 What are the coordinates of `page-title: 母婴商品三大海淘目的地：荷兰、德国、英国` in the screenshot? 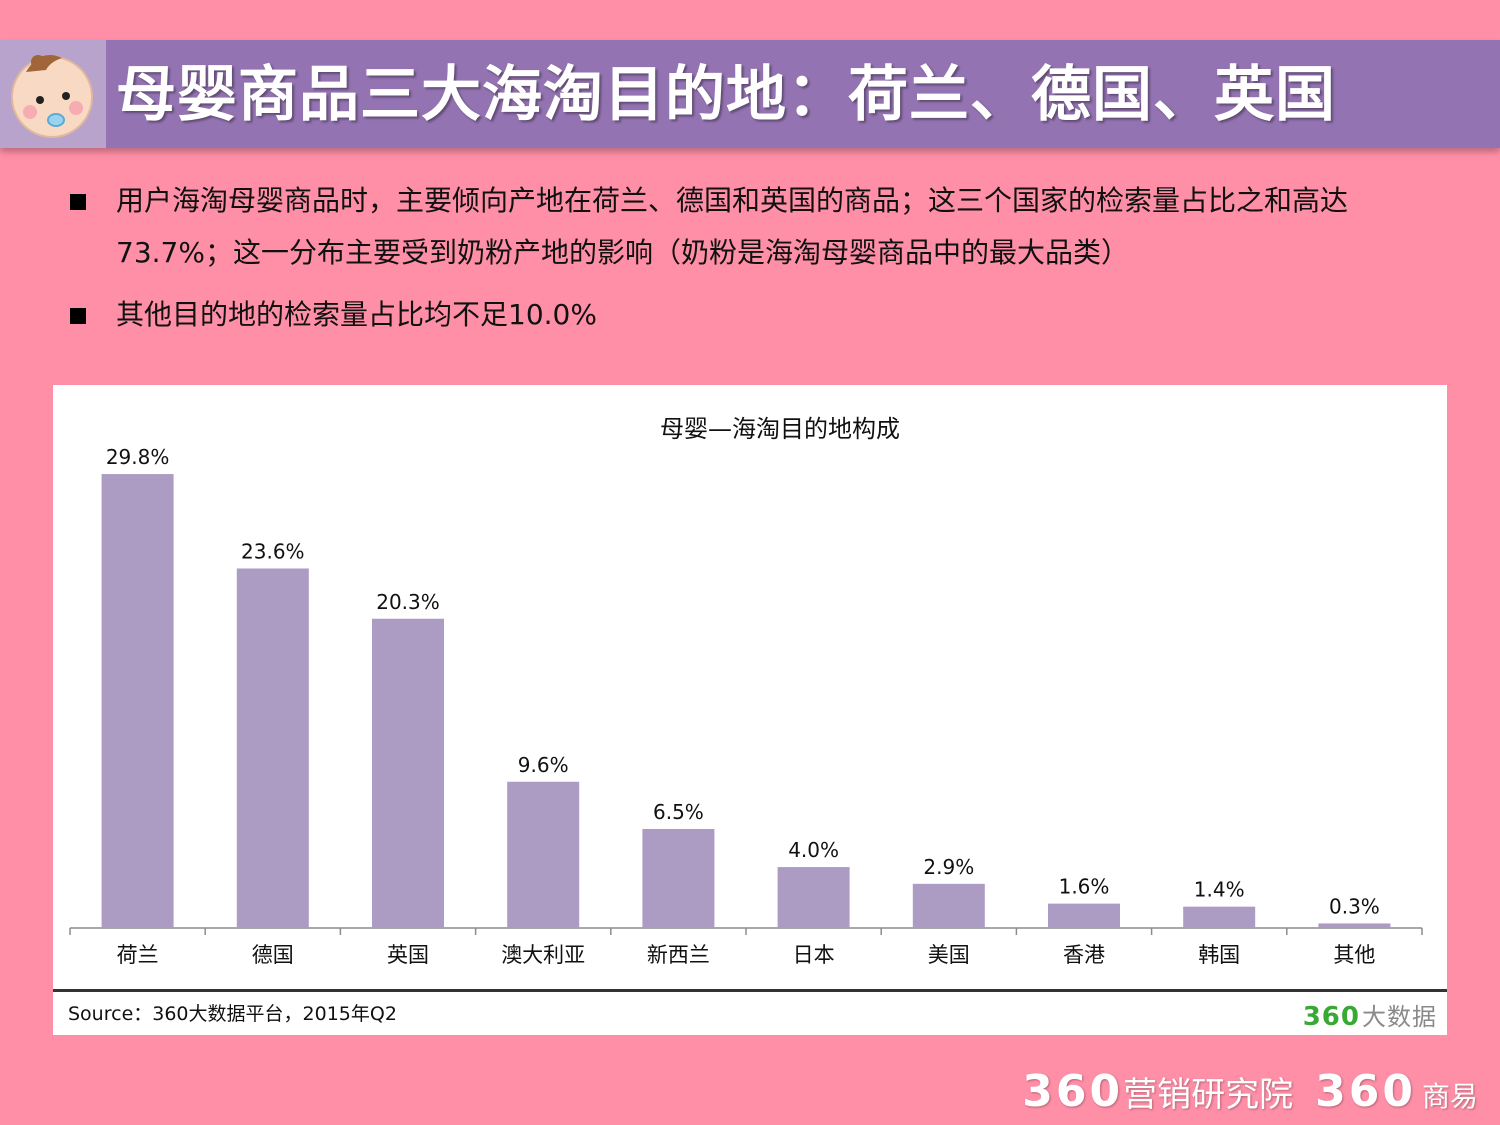 It's located at (726, 95).